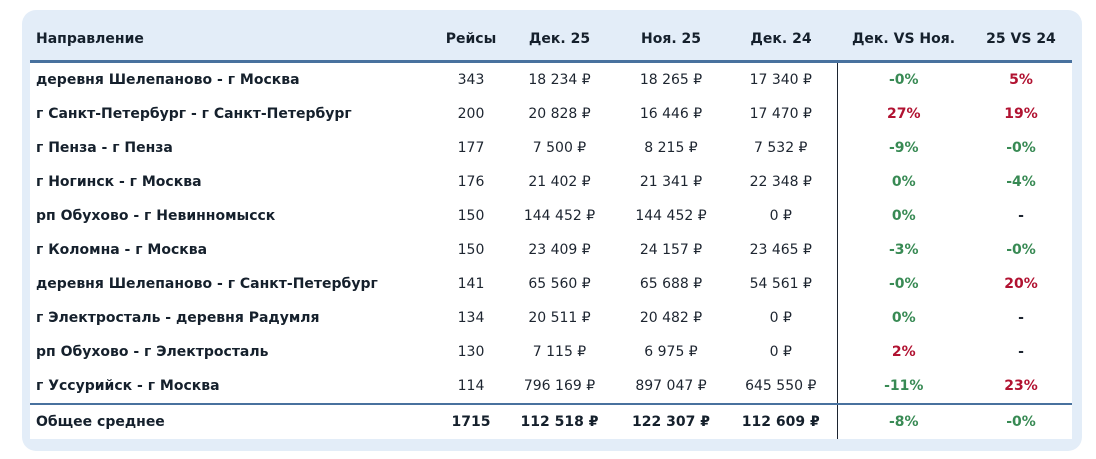  What do you see at coordinates (903, 352) in the screenshot?
I see `mom-change-cell: 2%` at bounding box center [903, 352].